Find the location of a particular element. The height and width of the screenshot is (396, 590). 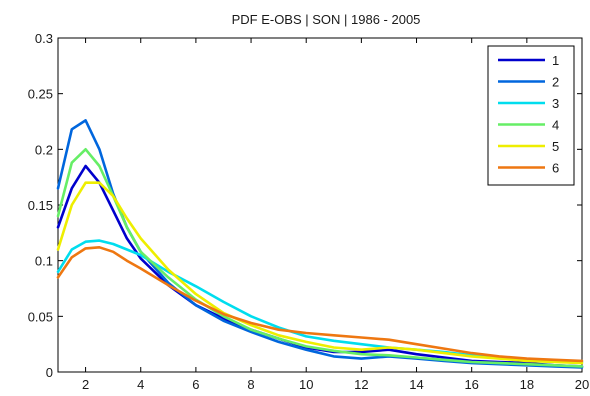

x-tick-label: 16 is located at coordinates (471, 384).